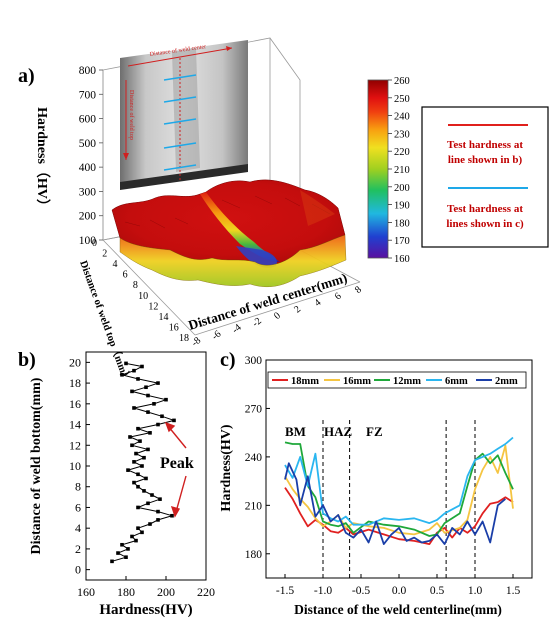  I want to click on panel-c-label: c), so click(228, 360).